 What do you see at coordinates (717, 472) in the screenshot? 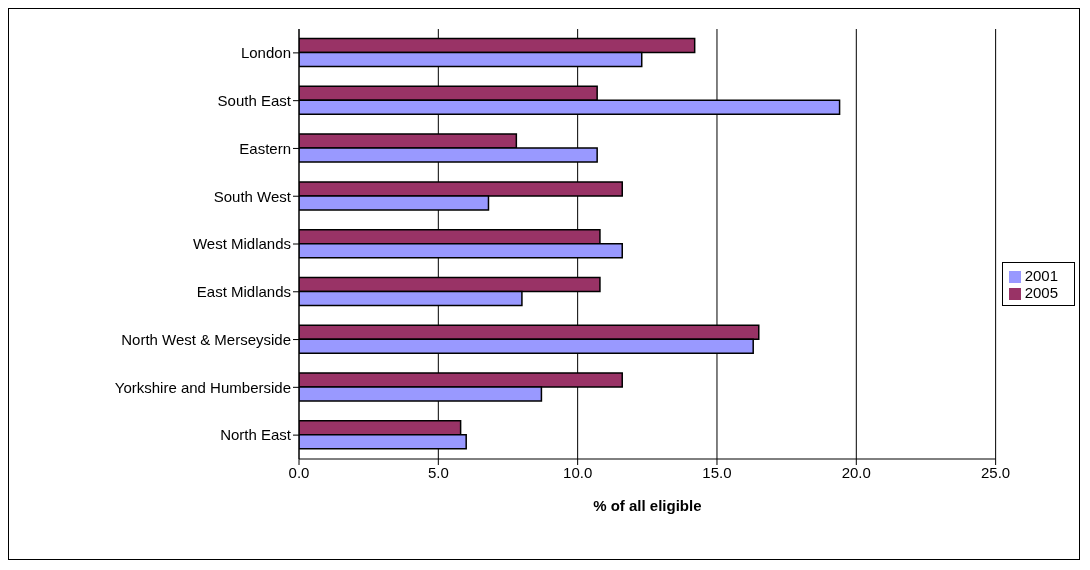
I see `x-tick-label: 15.0` at bounding box center [717, 472].